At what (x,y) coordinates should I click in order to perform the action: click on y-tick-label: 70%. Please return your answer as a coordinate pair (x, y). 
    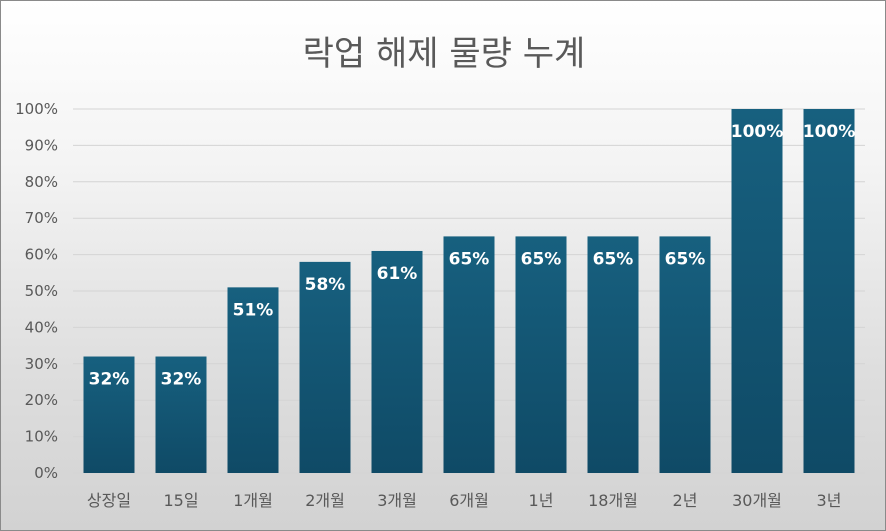
    Looking at the image, I should click on (41, 218).